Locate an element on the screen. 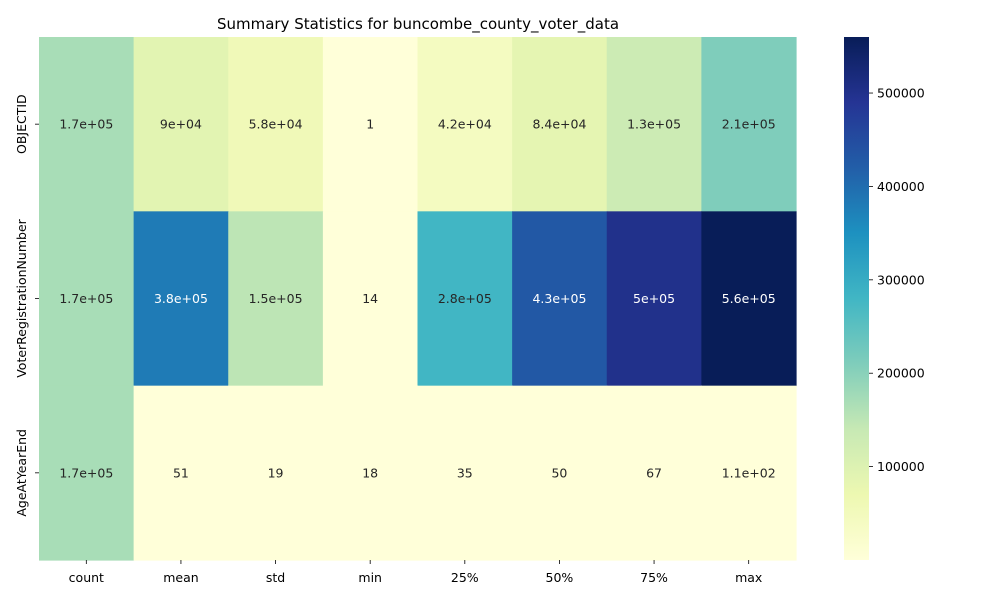  cell-annotation: 2.1e+05 is located at coordinates (749, 124).